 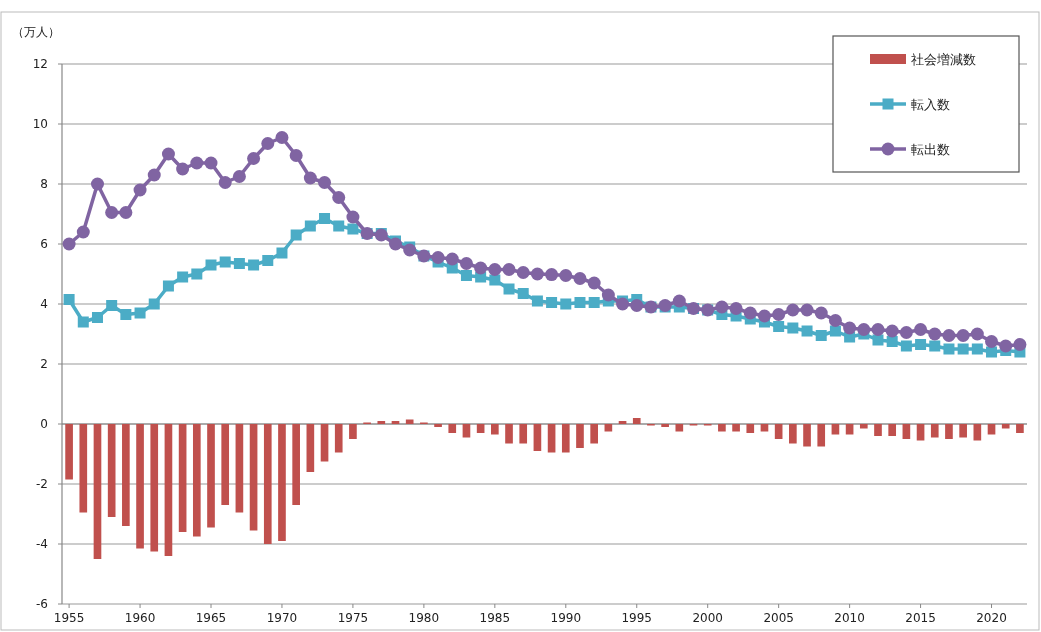 What do you see at coordinates (707, 618) in the screenshot?
I see `x-tick-label: 2000` at bounding box center [707, 618].